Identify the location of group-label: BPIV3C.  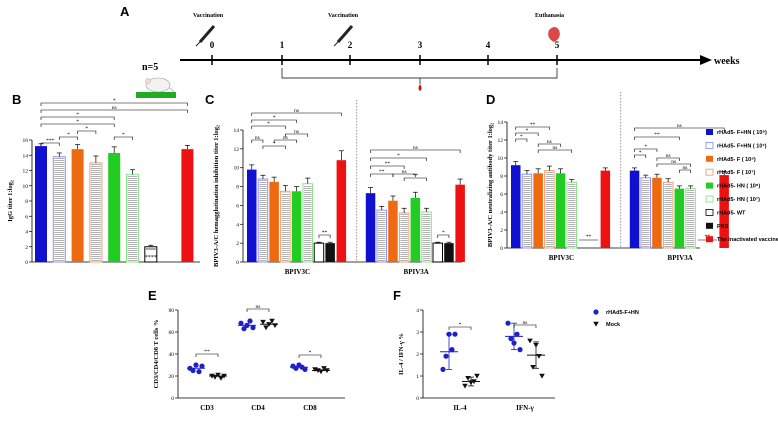
(297, 272).